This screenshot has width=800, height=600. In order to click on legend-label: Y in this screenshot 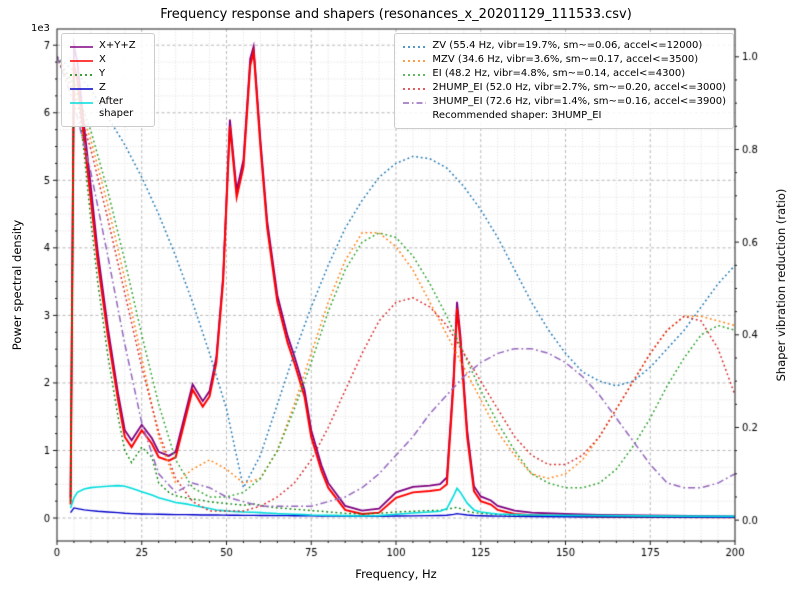, I will do `click(102, 73)`.